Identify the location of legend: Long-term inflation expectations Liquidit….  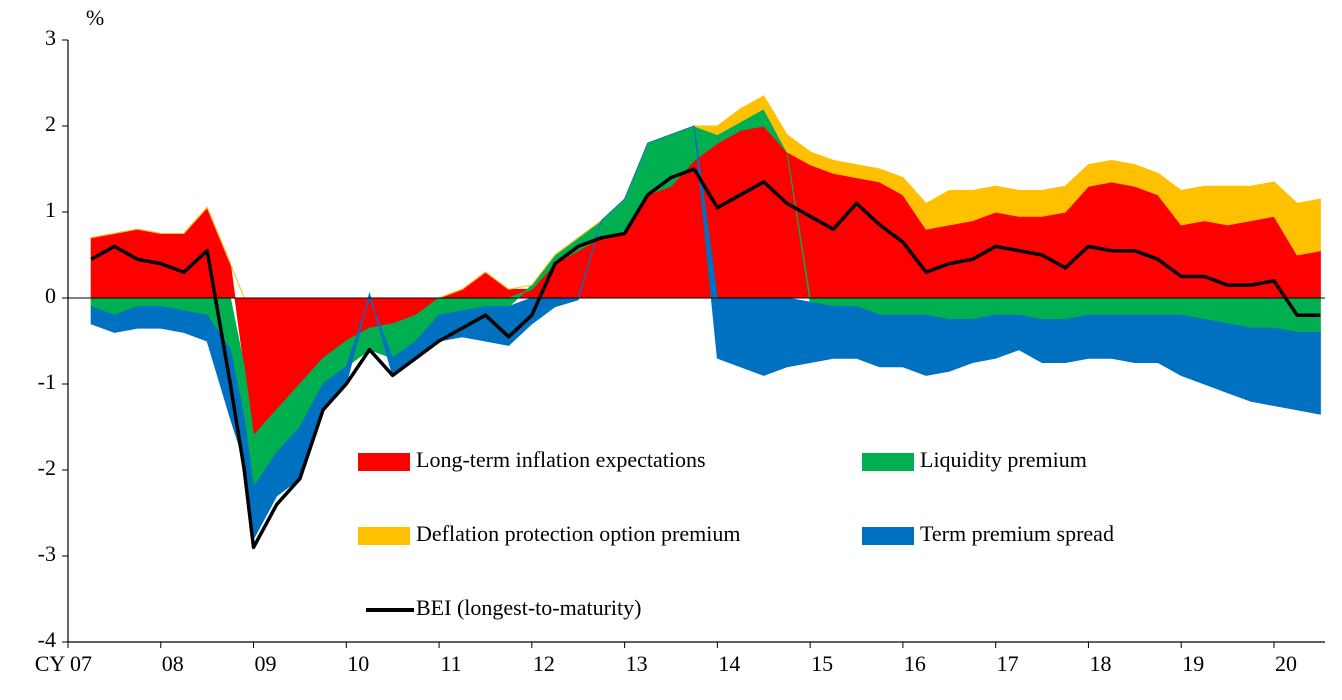
(736, 533).